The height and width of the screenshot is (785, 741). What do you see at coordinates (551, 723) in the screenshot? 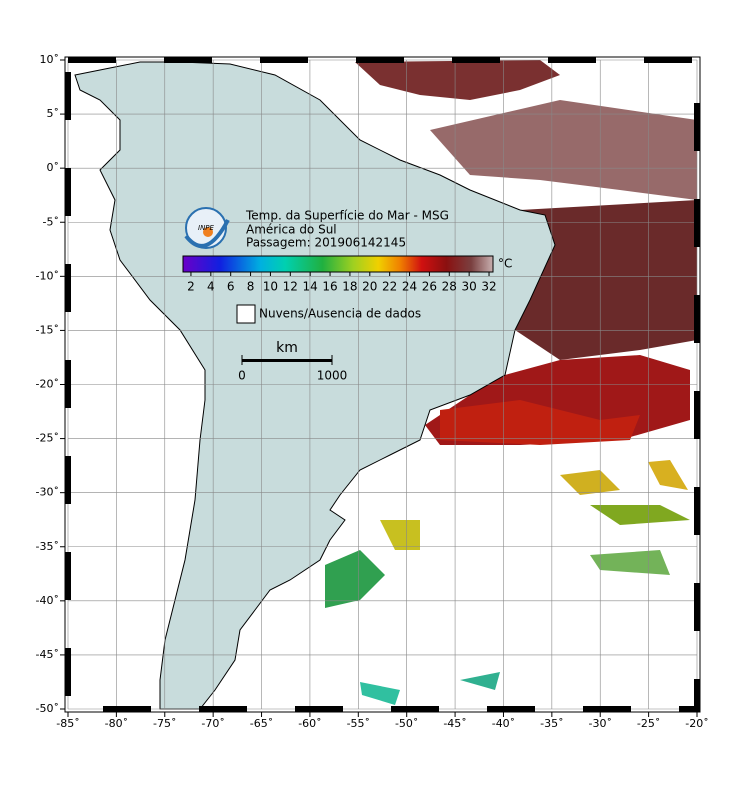
I see `x-tick-label: -35˚` at bounding box center [551, 723].